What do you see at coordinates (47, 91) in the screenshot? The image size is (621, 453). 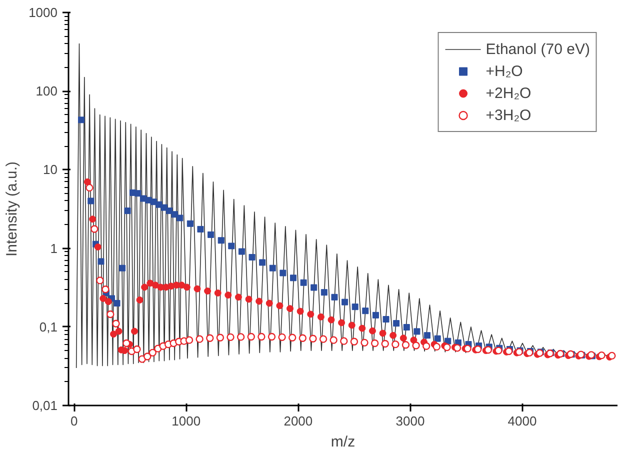 I see `y-tick-label: 100` at bounding box center [47, 91].